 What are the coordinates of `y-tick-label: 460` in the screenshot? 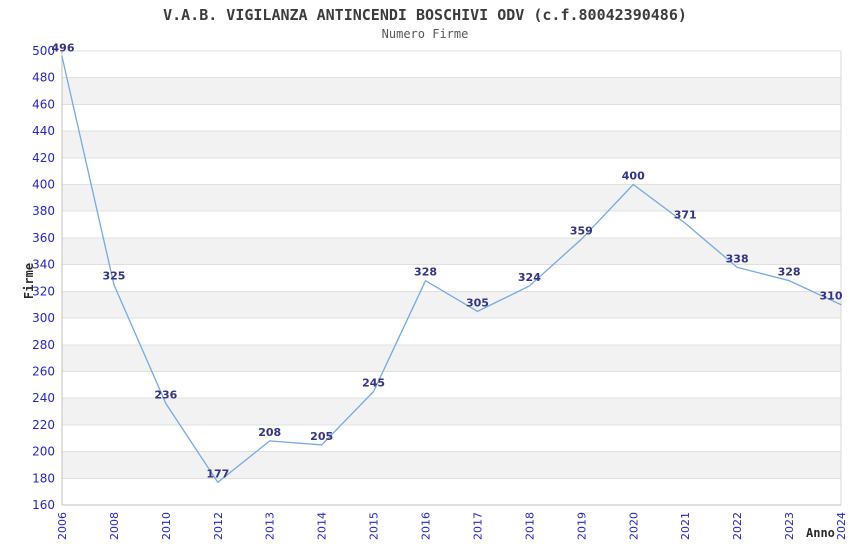 It's located at (43, 104).